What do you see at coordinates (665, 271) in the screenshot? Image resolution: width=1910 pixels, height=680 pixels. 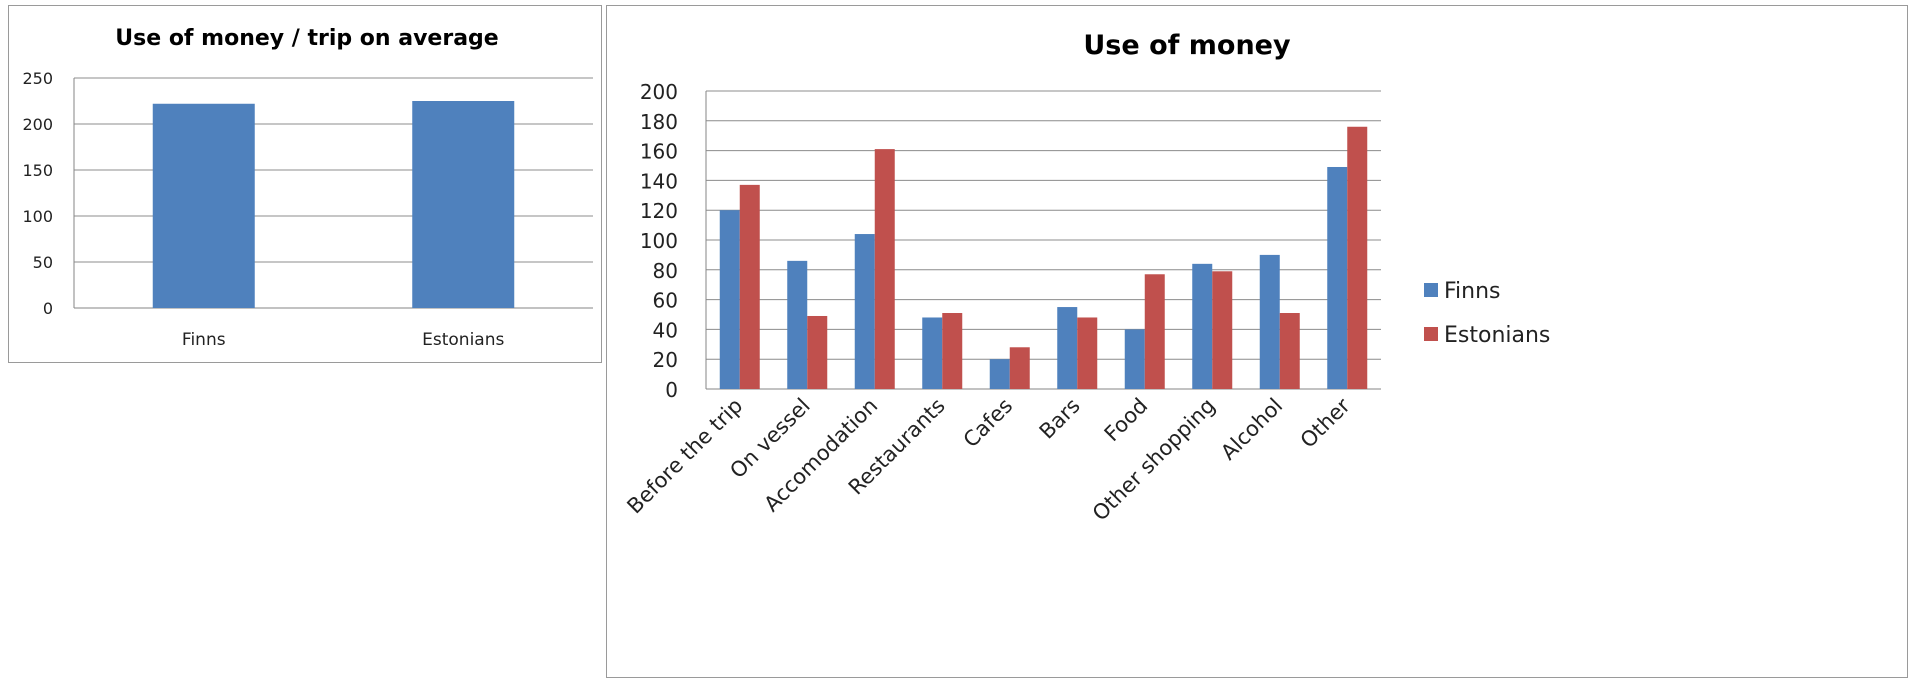 I see `y-tick-label: 80` at bounding box center [665, 271].